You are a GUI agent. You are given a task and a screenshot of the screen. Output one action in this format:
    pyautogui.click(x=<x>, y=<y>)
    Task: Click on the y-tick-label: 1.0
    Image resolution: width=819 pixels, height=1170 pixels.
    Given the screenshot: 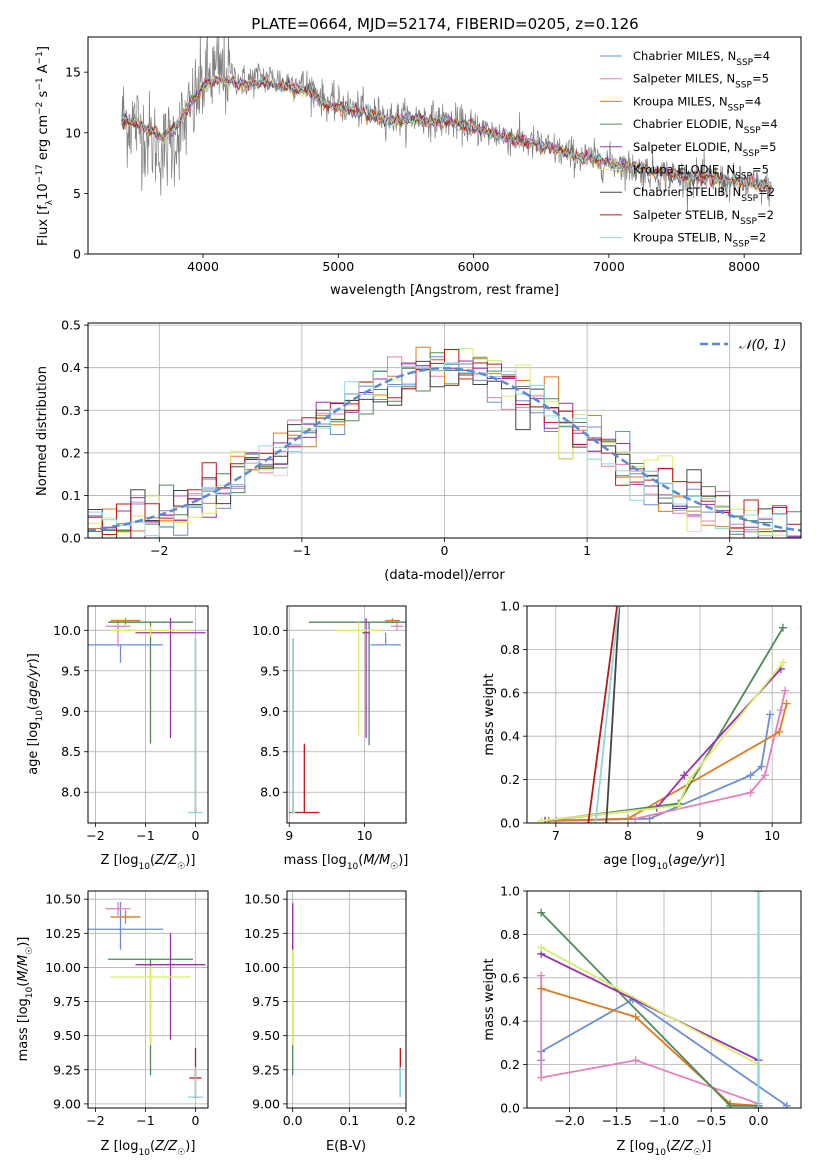 What is the action you would take?
    pyautogui.click(x=510, y=606)
    